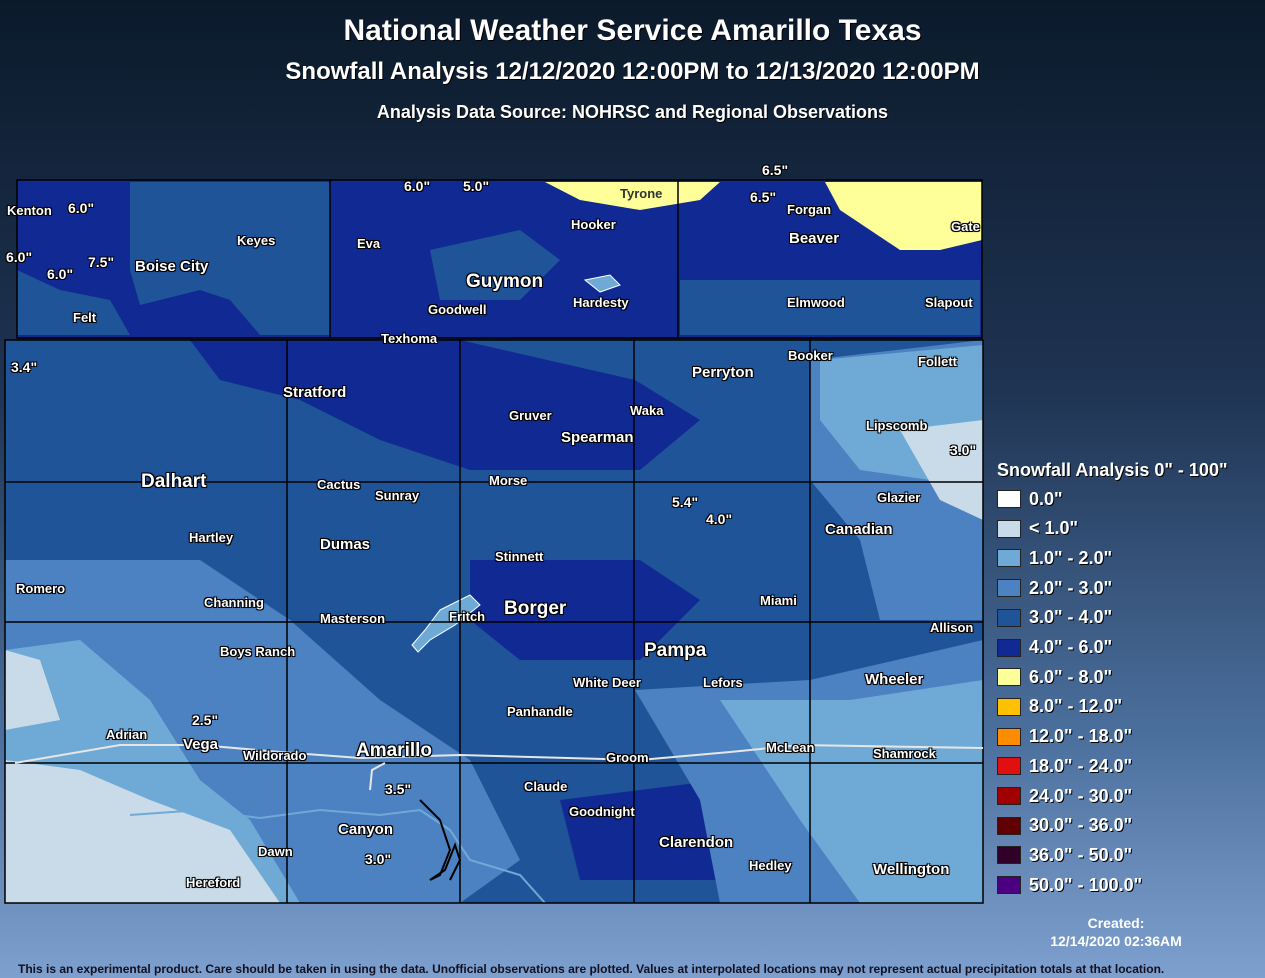  Describe the element at coordinates (719, 519) in the screenshot. I see `snow-observation: 4.0"` at that location.